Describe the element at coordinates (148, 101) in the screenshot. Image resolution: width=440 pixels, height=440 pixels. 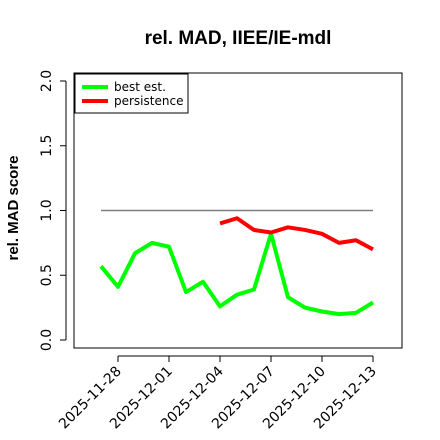
I see `legend-label-persistence: persistence` at that location.